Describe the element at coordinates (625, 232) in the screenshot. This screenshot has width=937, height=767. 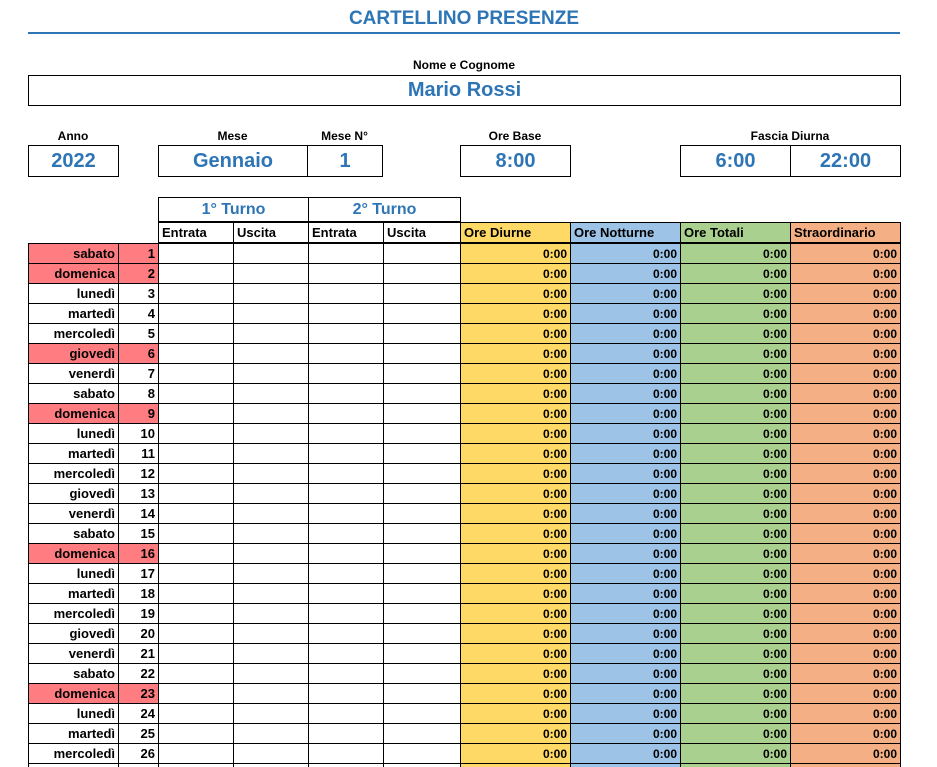
I see `column-header: Ore Notturne` at that location.